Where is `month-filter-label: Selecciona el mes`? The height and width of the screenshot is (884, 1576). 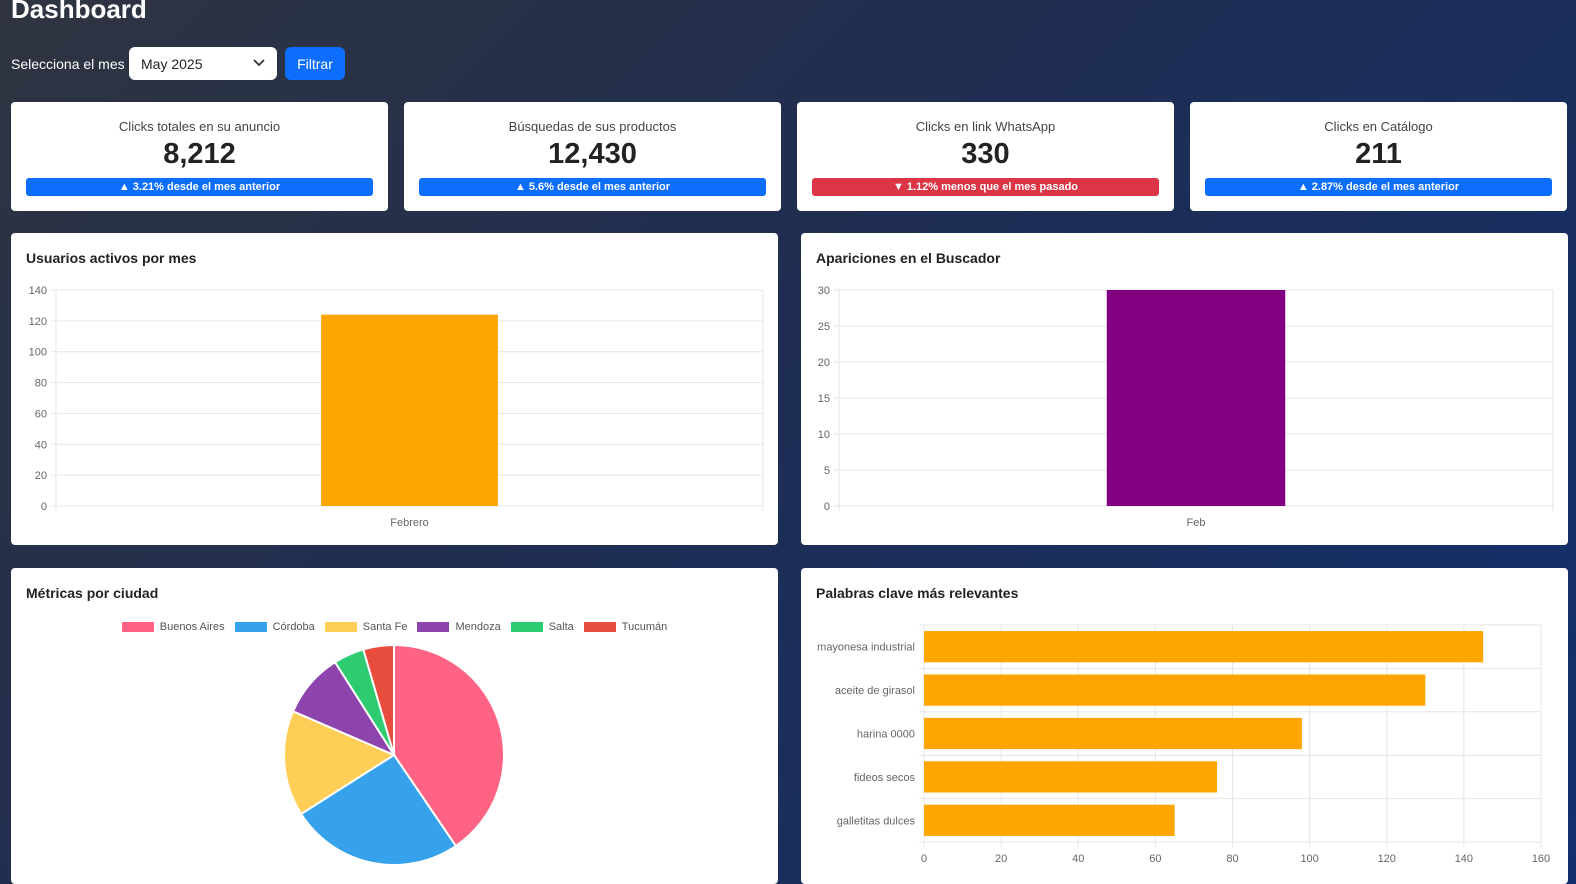
month-filter-label: Selecciona el mes is located at coordinates (68, 64).